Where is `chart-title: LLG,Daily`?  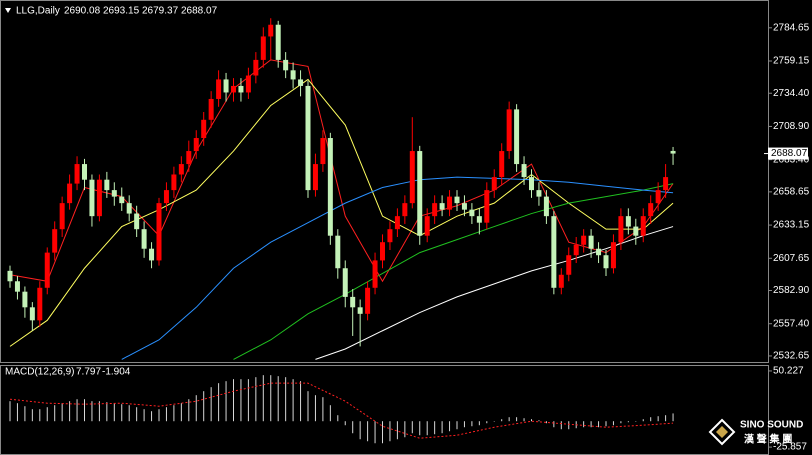 chart-title: LLG,Daily is located at coordinates (38, 11).